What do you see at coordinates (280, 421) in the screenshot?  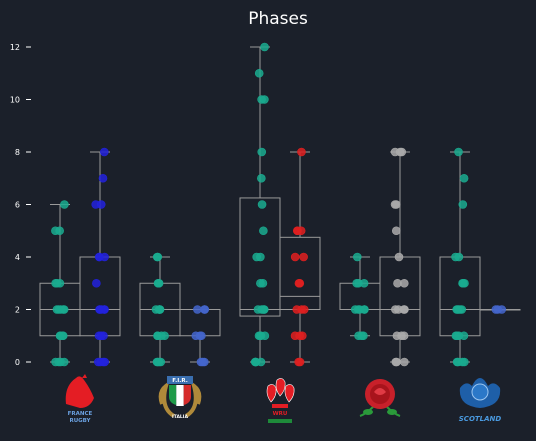 I see `banner-icon` at bounding box center [280, 421].